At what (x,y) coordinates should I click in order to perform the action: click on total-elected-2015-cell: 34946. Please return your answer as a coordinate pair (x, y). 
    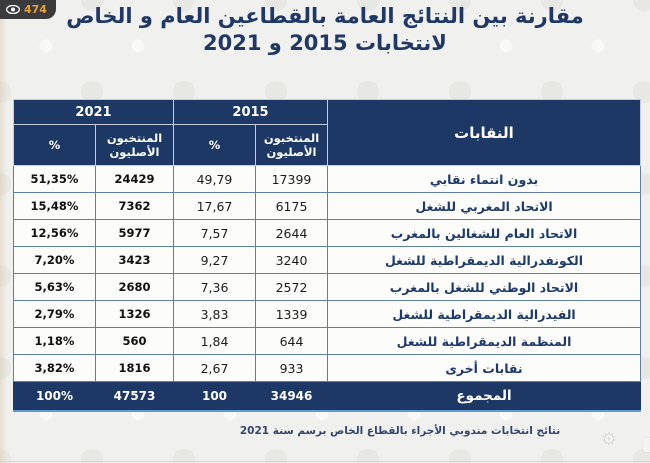
    Looking at the image, I should click on (291, 396).